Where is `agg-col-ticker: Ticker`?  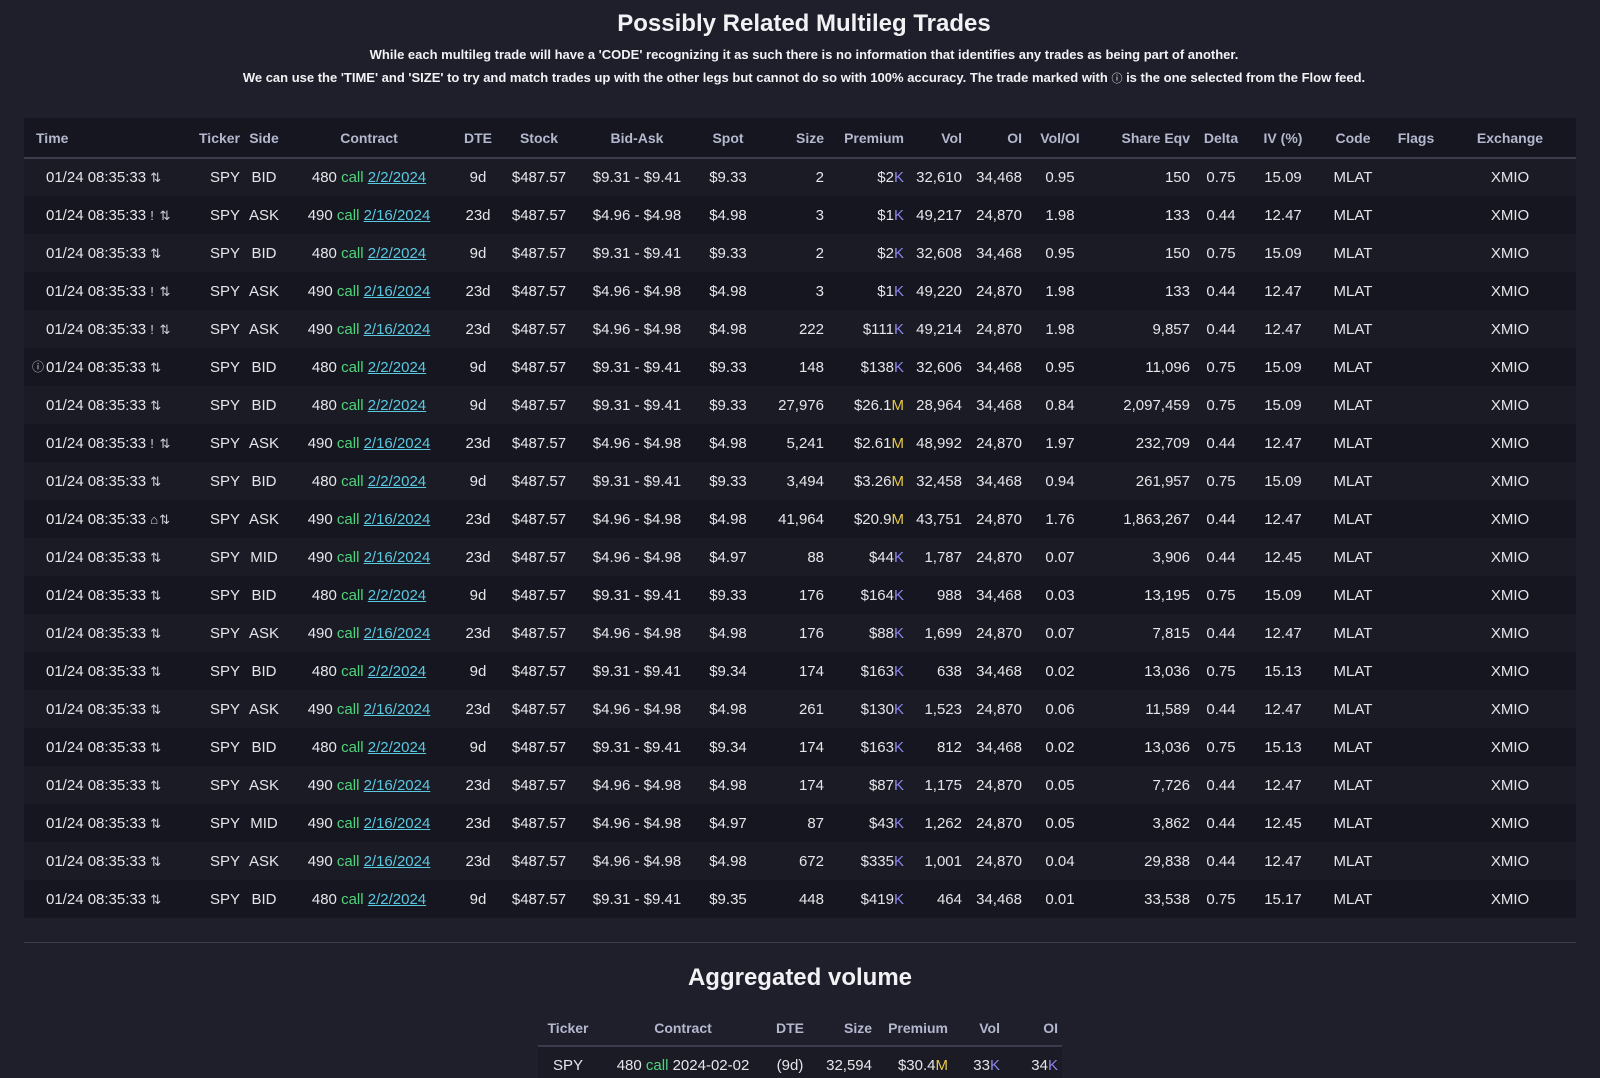
agg-col-ticker: Ticker is located at coordinates (568, 1028).